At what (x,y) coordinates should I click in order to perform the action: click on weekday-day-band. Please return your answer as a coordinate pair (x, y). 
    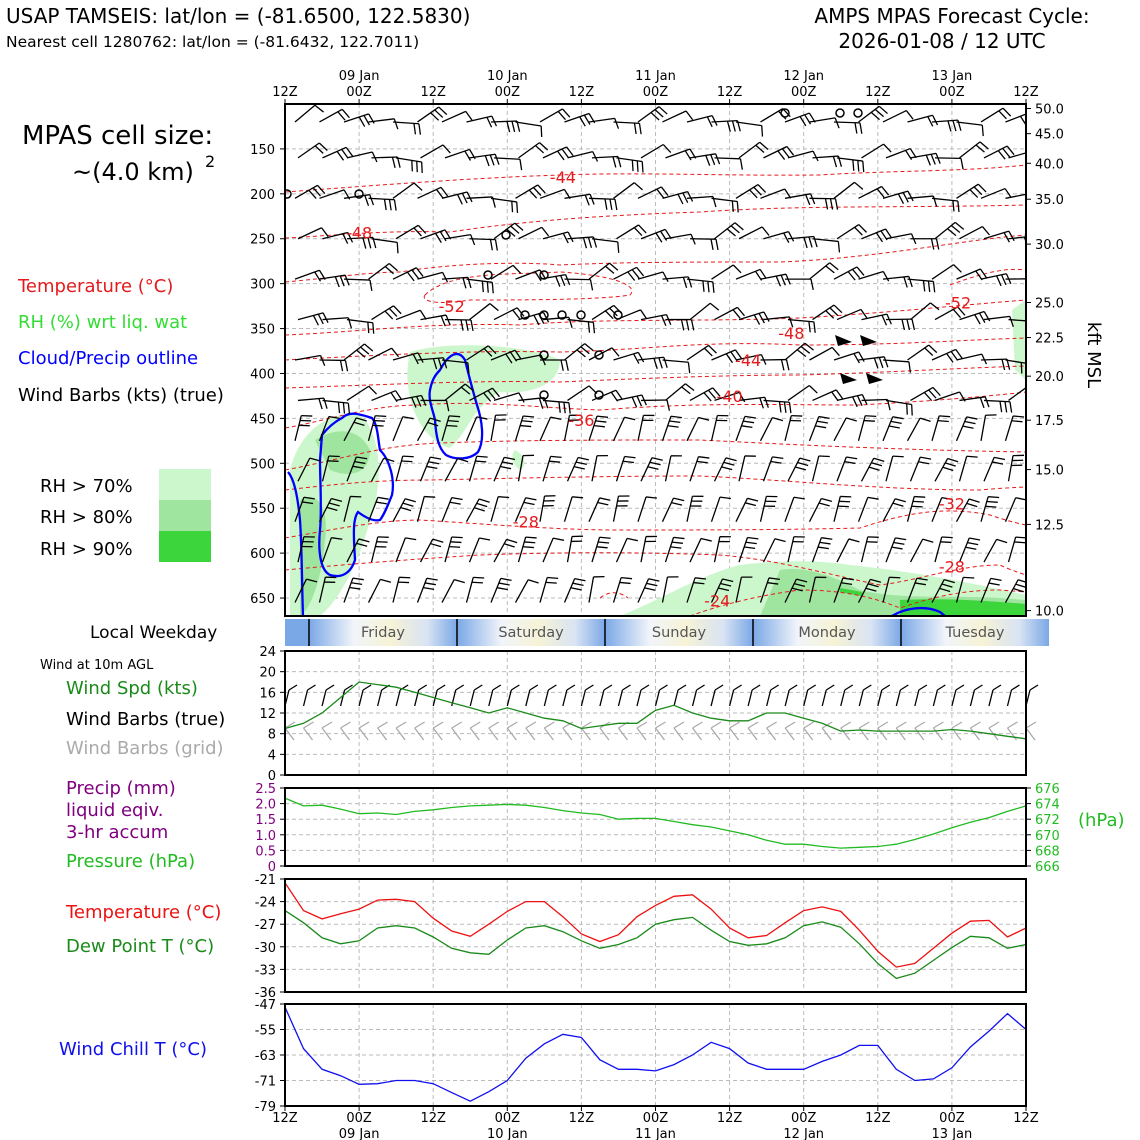
    Looking at the image, I should click on (383, 632).